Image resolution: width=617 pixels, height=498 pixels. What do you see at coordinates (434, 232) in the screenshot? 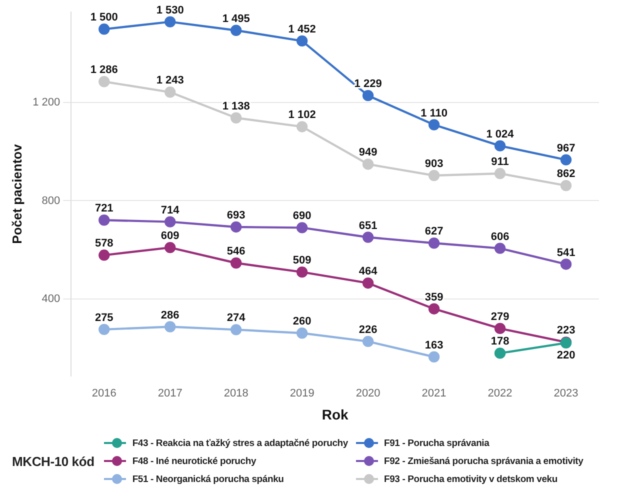
I see `data-label: 627` at bounding box center [434, 232].